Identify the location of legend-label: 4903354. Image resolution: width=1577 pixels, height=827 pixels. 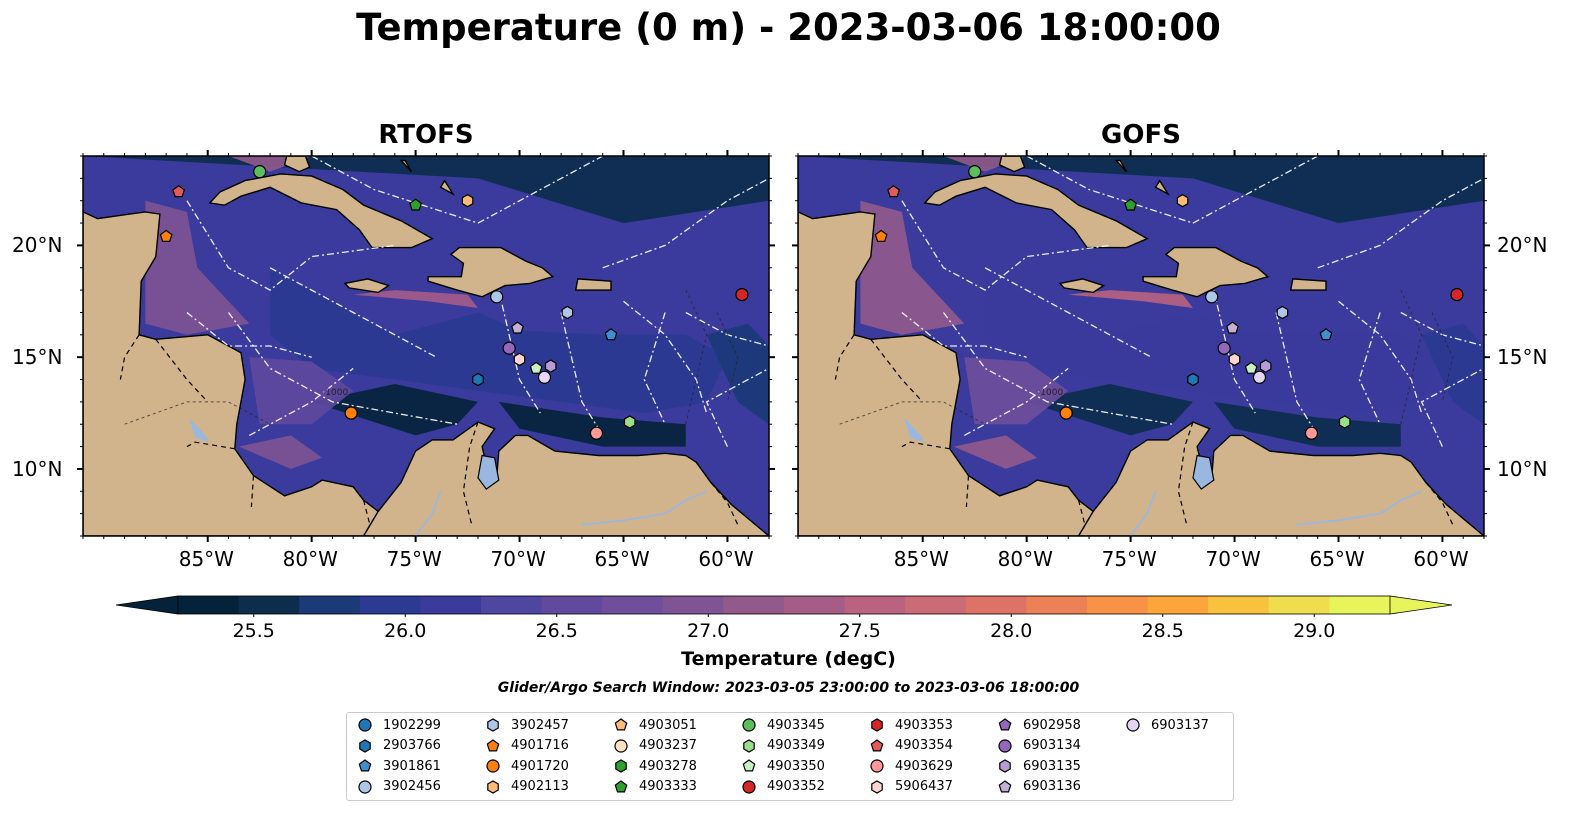
(924, 745).